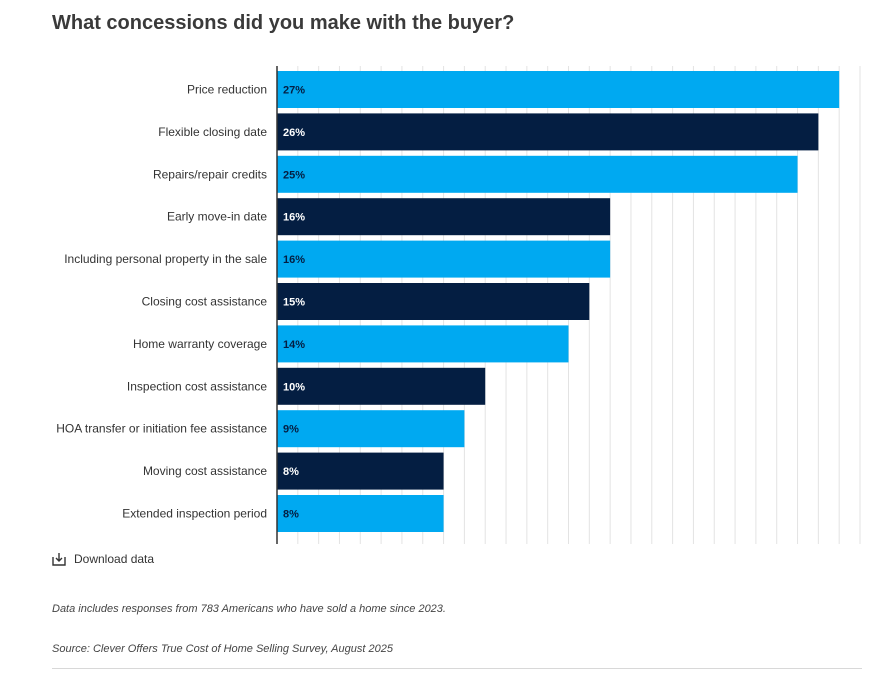 Image resolution: width=892 pixels, height=679 pixels. What do you see at coordinates (227, 90) in the screenshot?
I see `category-label: Price reduction` at bounding box center [227, 90].